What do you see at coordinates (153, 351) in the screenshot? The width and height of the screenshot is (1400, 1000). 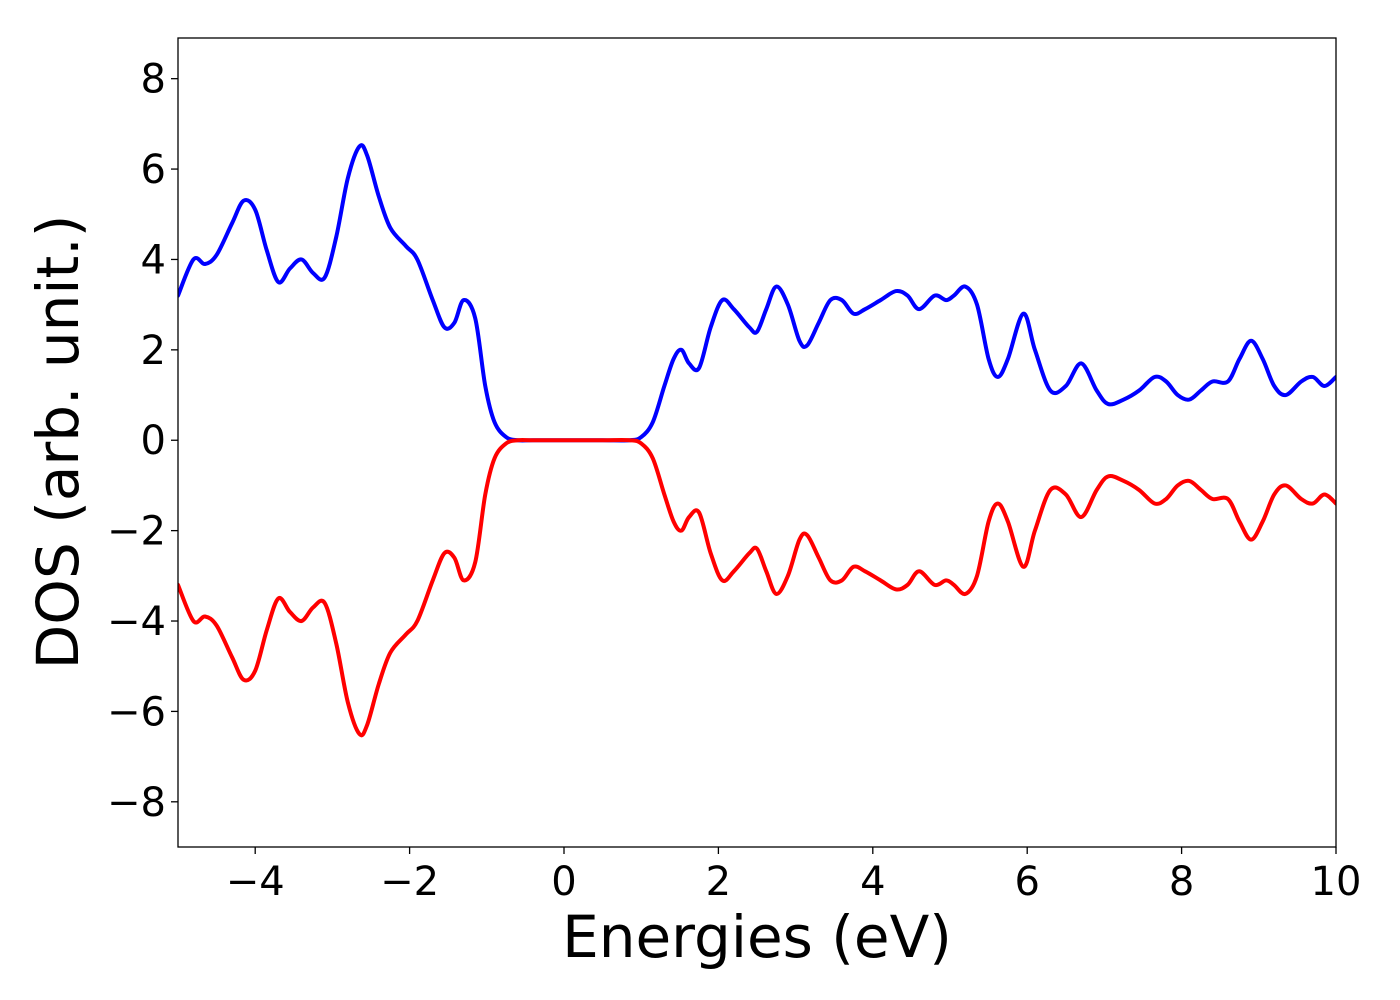 I see `y-tick-label: 2` at bounding box center [153, 351].